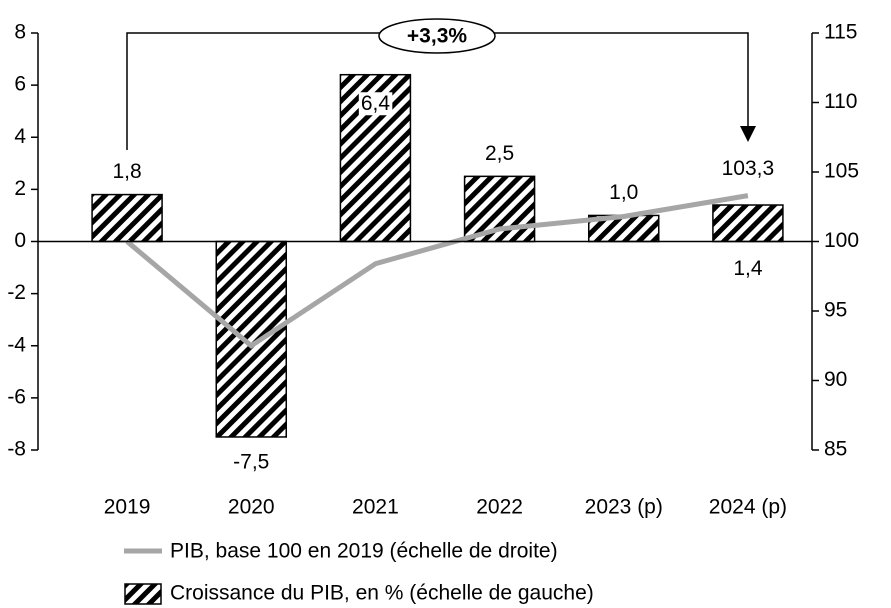  What do you see at coordinates (748, 507) in the screenshot?
I see `x-tick-label: 2024 (p)` at bounding box center [748, 507].